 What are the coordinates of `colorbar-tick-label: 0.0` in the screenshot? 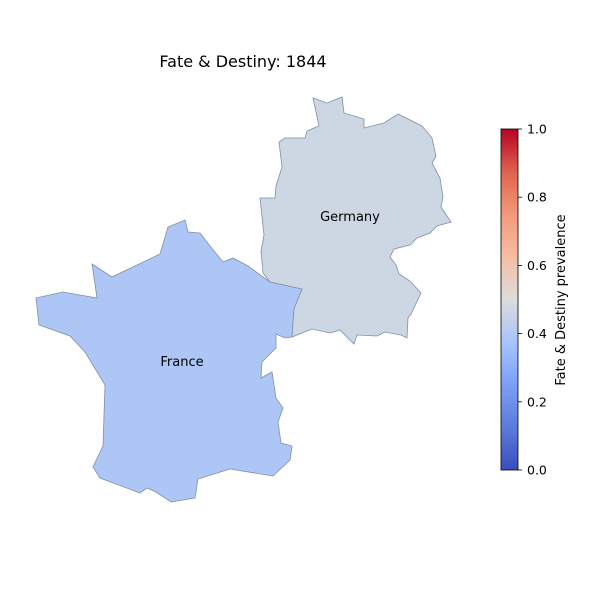 It's located at (537, 470).